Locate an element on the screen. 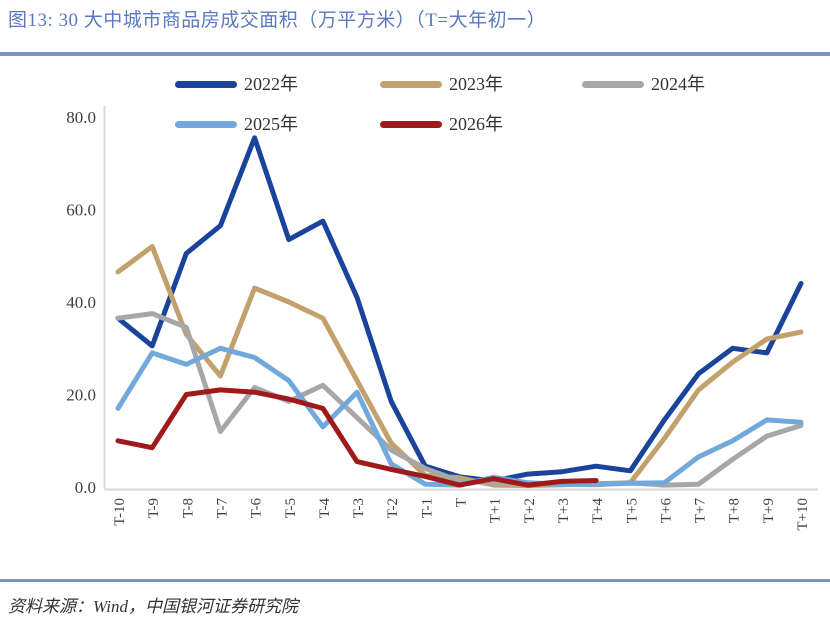 This screenshot has height=630, width=830. legend-item-2023年: 2023年 is located at coordinates (441, 84).